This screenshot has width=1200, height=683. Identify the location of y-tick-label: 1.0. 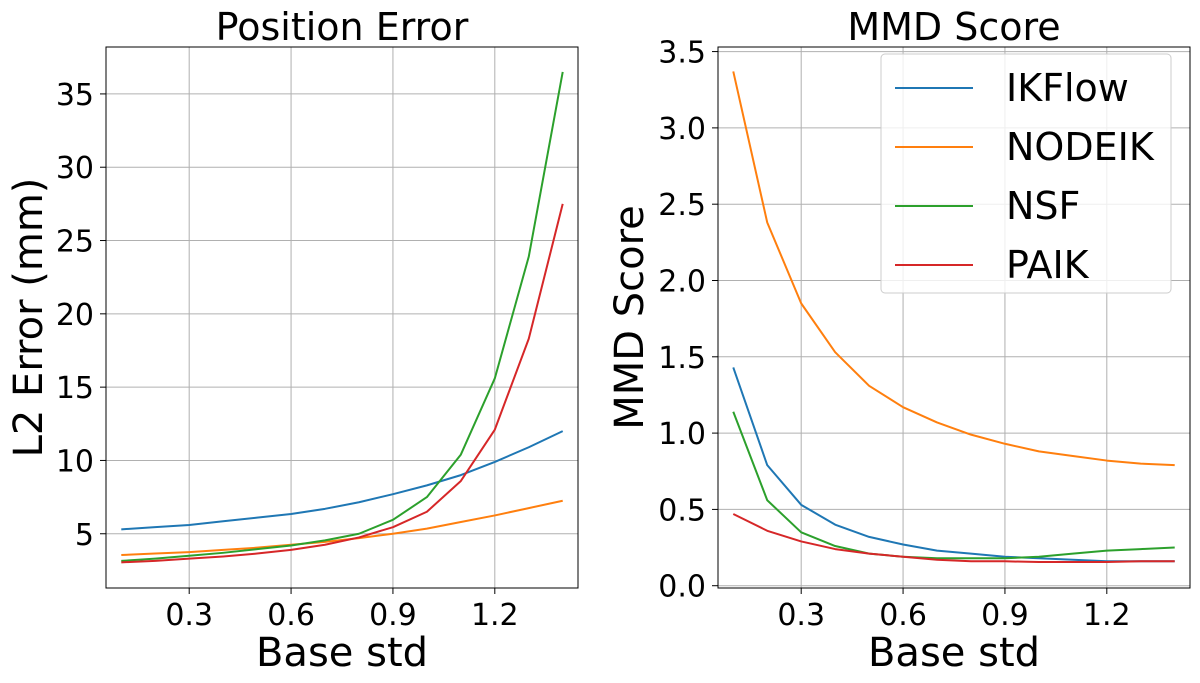
(682, 434).